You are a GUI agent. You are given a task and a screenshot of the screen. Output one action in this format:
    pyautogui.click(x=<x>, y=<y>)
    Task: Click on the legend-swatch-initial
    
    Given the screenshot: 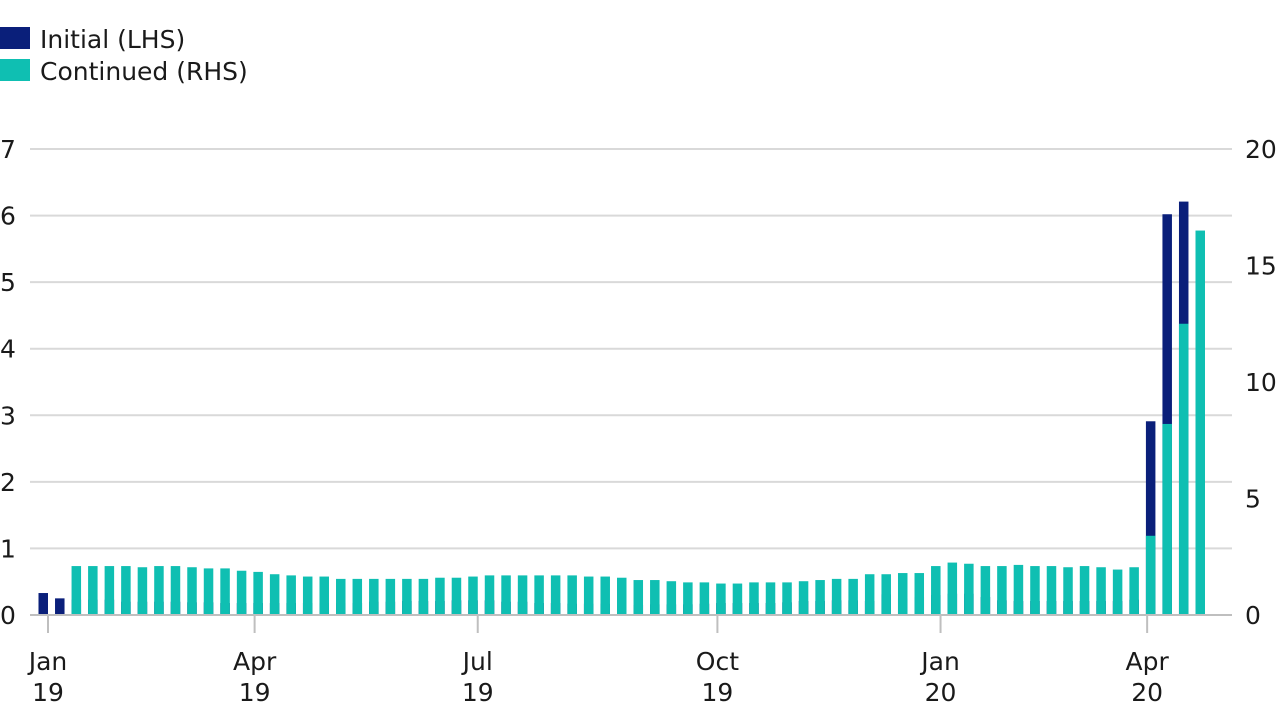 What is the action you would take?
    pyautogui.click(x=15, y=38)
    